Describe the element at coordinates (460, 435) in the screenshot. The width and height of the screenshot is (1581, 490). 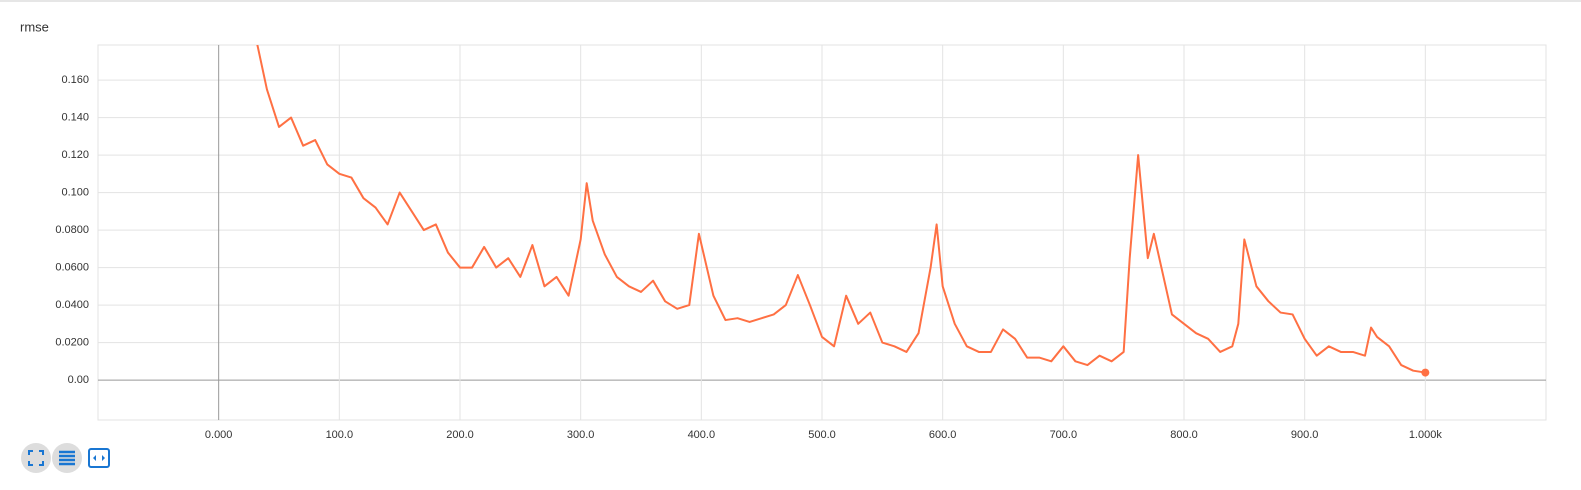
I see `x-tick-label: 200.0` at that location.